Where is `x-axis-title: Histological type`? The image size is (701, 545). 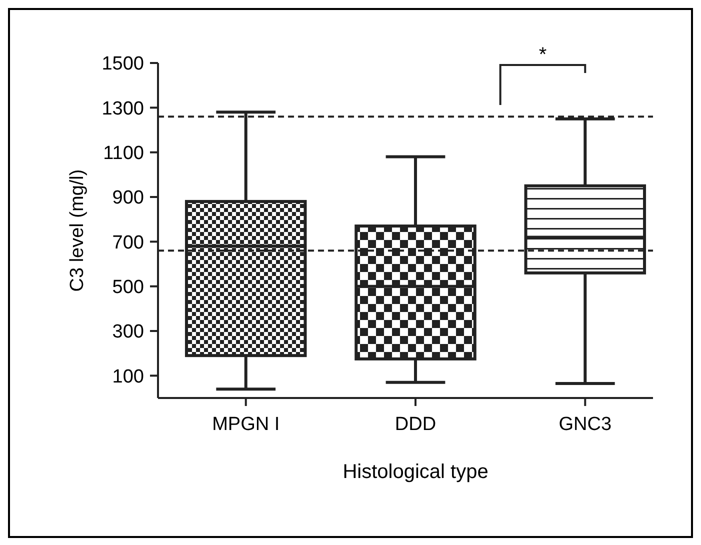
x-axis-title: Histological type is located at coordinates (415, 472).